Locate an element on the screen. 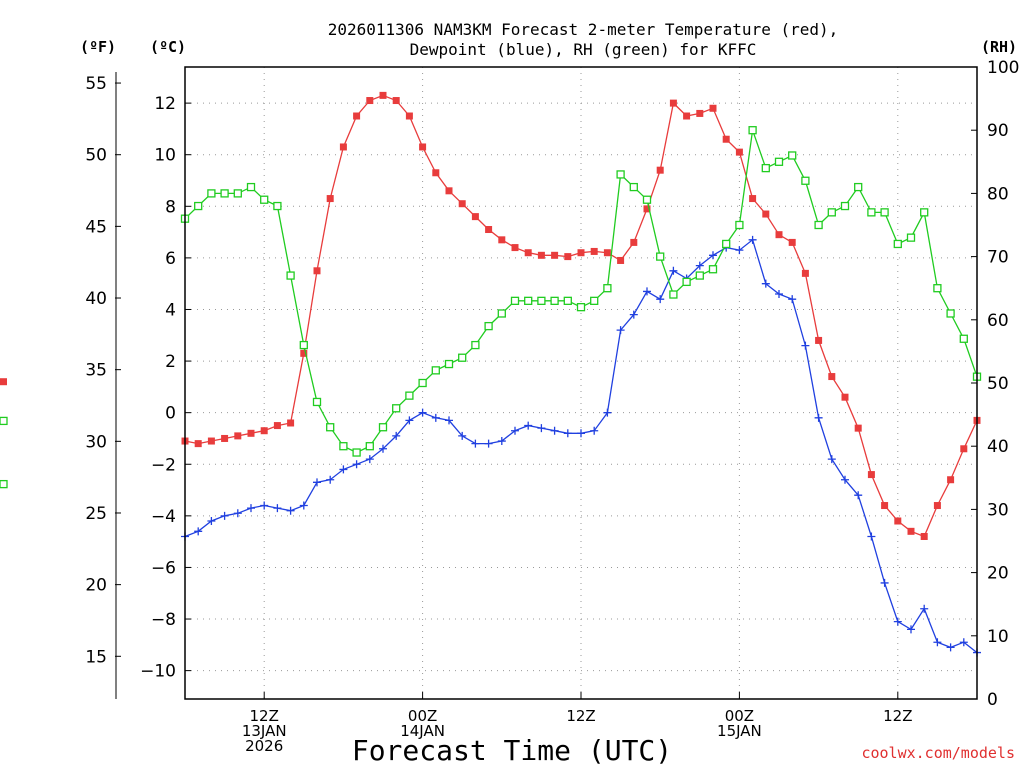 This screenshot has height=768, width=1024. rh-tick-label: 20 is located at coordinates (998, 574).